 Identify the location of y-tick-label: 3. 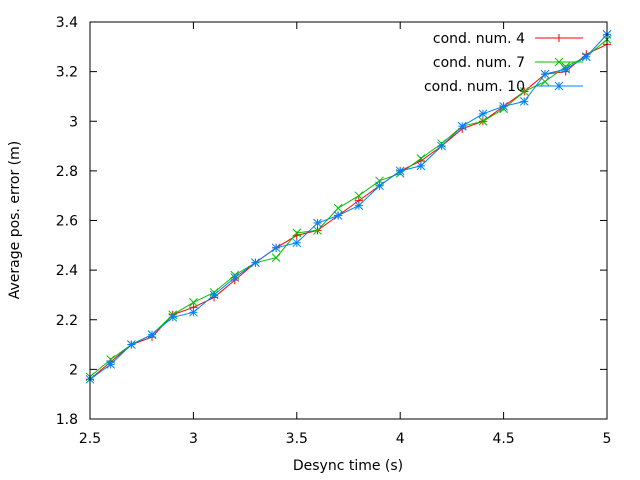
(73, 122).